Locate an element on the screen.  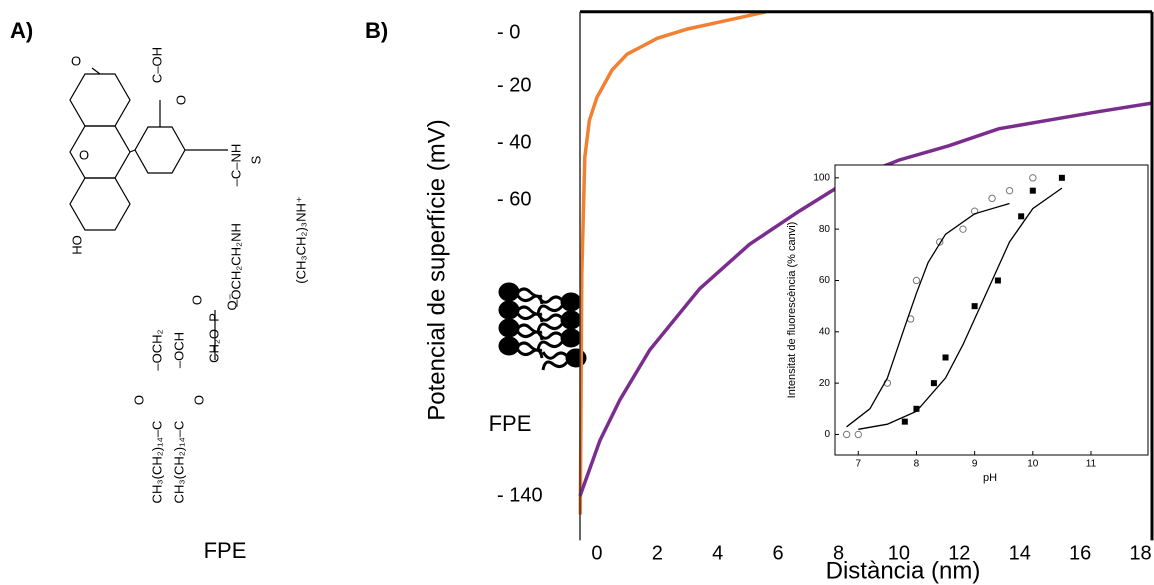
atom-label: O⁻ is located at coordinates (231, 302).